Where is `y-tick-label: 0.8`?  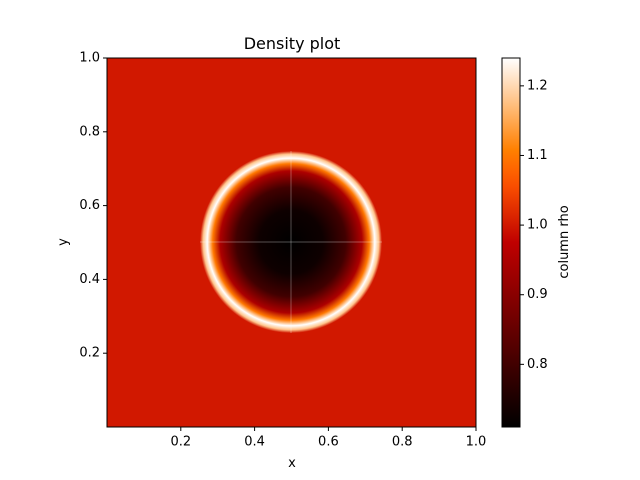
y-tick-label: 0.8 is located at coordinates (89, 131).